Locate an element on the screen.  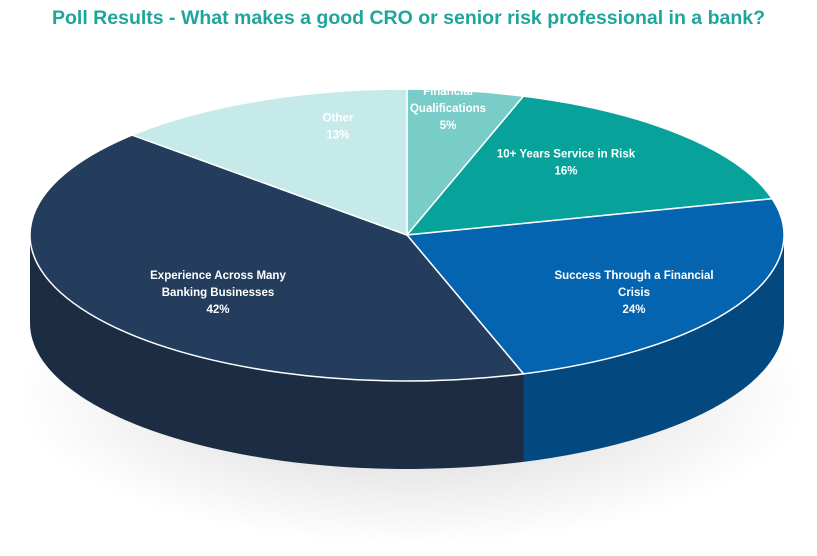
pie-slice-label-3: Experience Across Many is located at coordinates (218, 276).